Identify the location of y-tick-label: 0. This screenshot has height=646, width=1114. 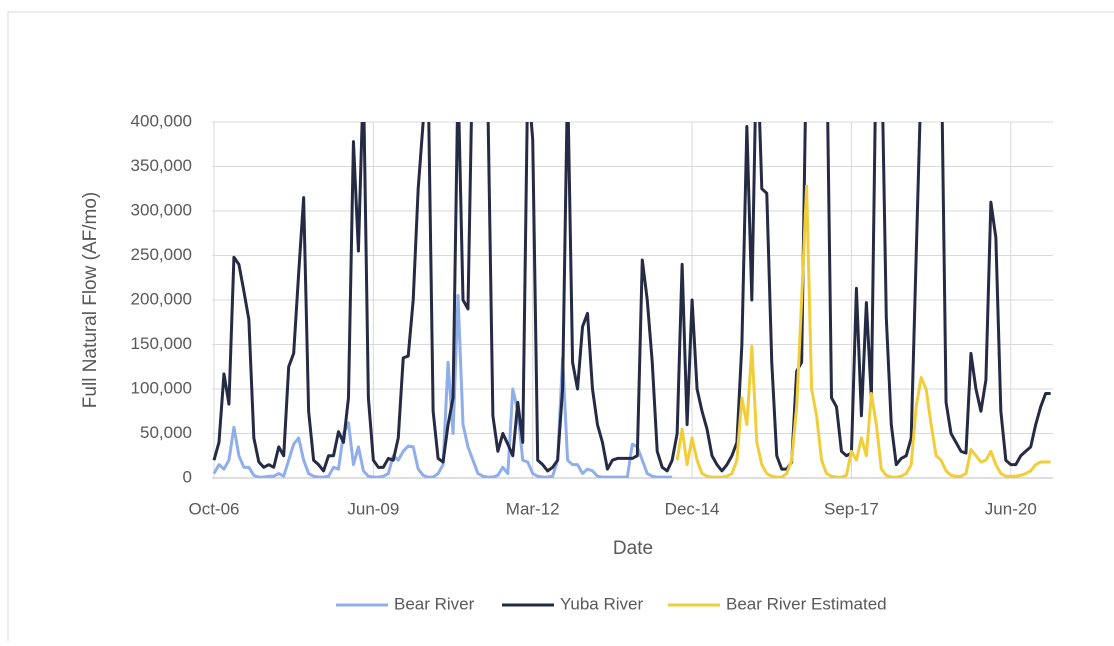
(187, 476).